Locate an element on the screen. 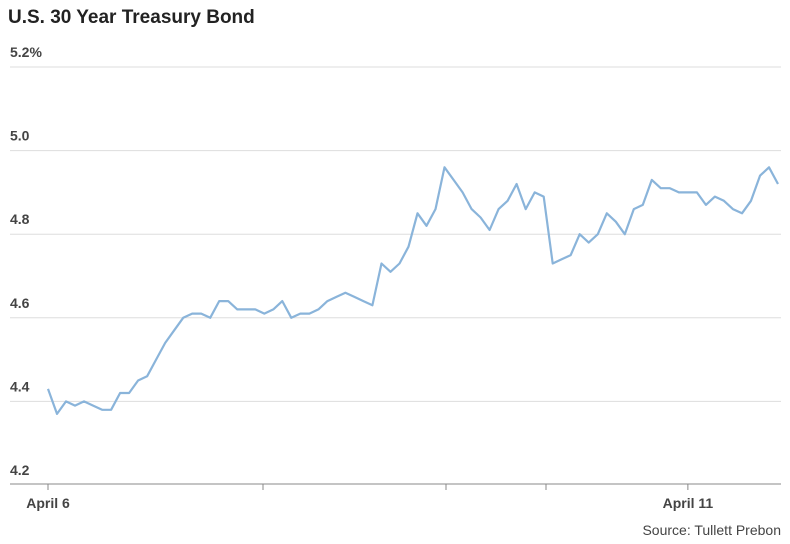 This screenshot has width=790, height=544. y-tick-label: 5.2% is located at coordinates (26, 52).